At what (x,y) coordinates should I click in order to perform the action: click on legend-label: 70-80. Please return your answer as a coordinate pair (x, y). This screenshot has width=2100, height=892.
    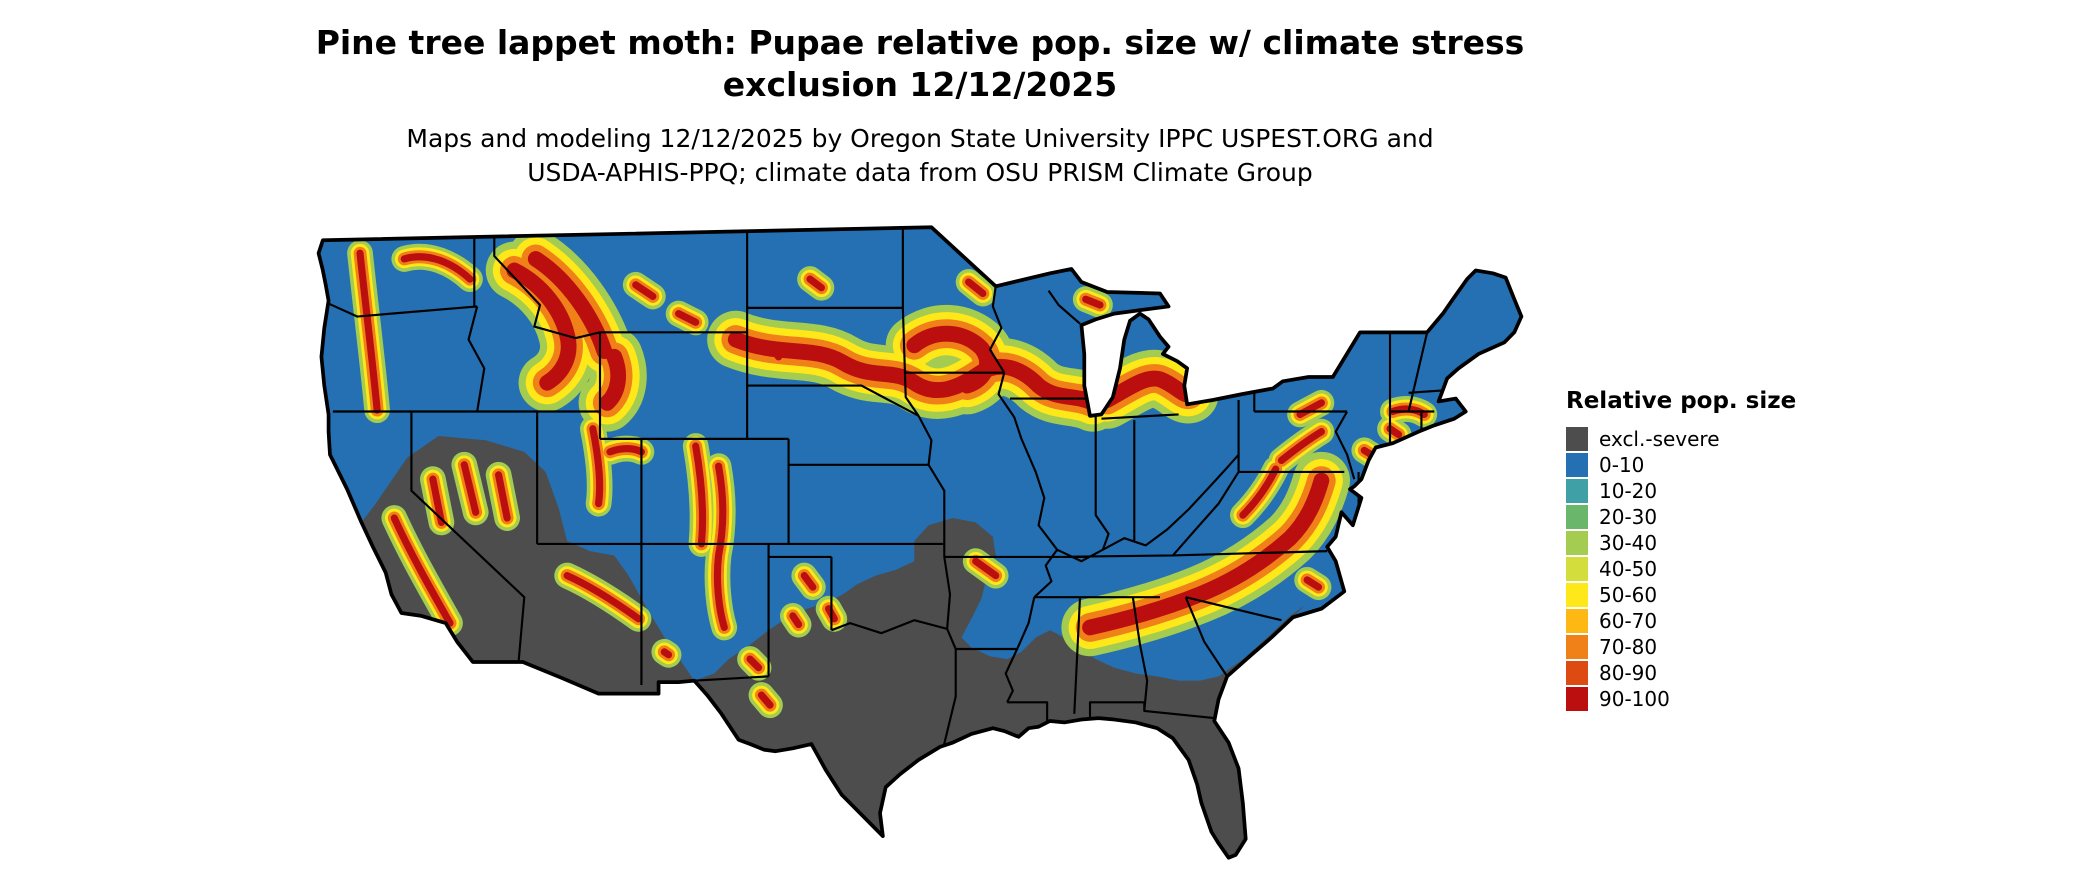
    Looking at the image, I should click on (1628, 647).